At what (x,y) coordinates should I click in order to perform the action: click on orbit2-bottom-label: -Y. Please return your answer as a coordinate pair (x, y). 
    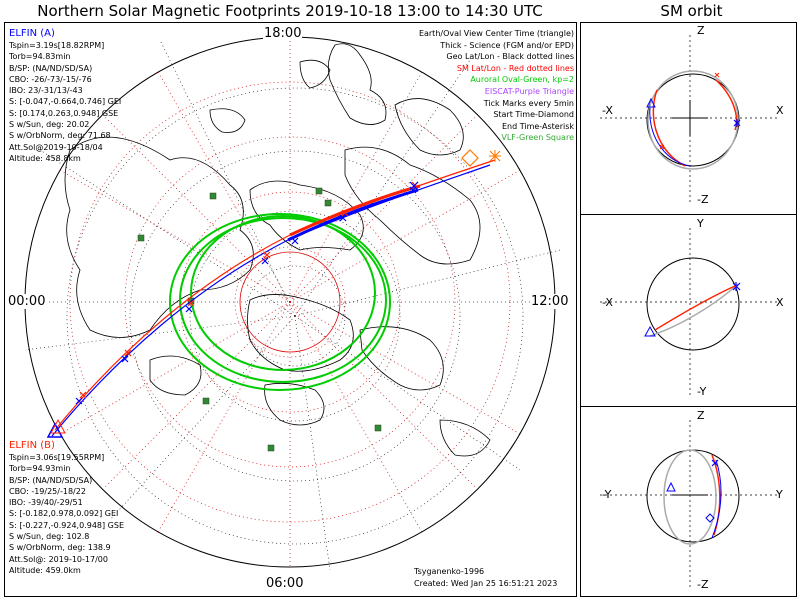
    Looking at the image, I should click on (702, 391).